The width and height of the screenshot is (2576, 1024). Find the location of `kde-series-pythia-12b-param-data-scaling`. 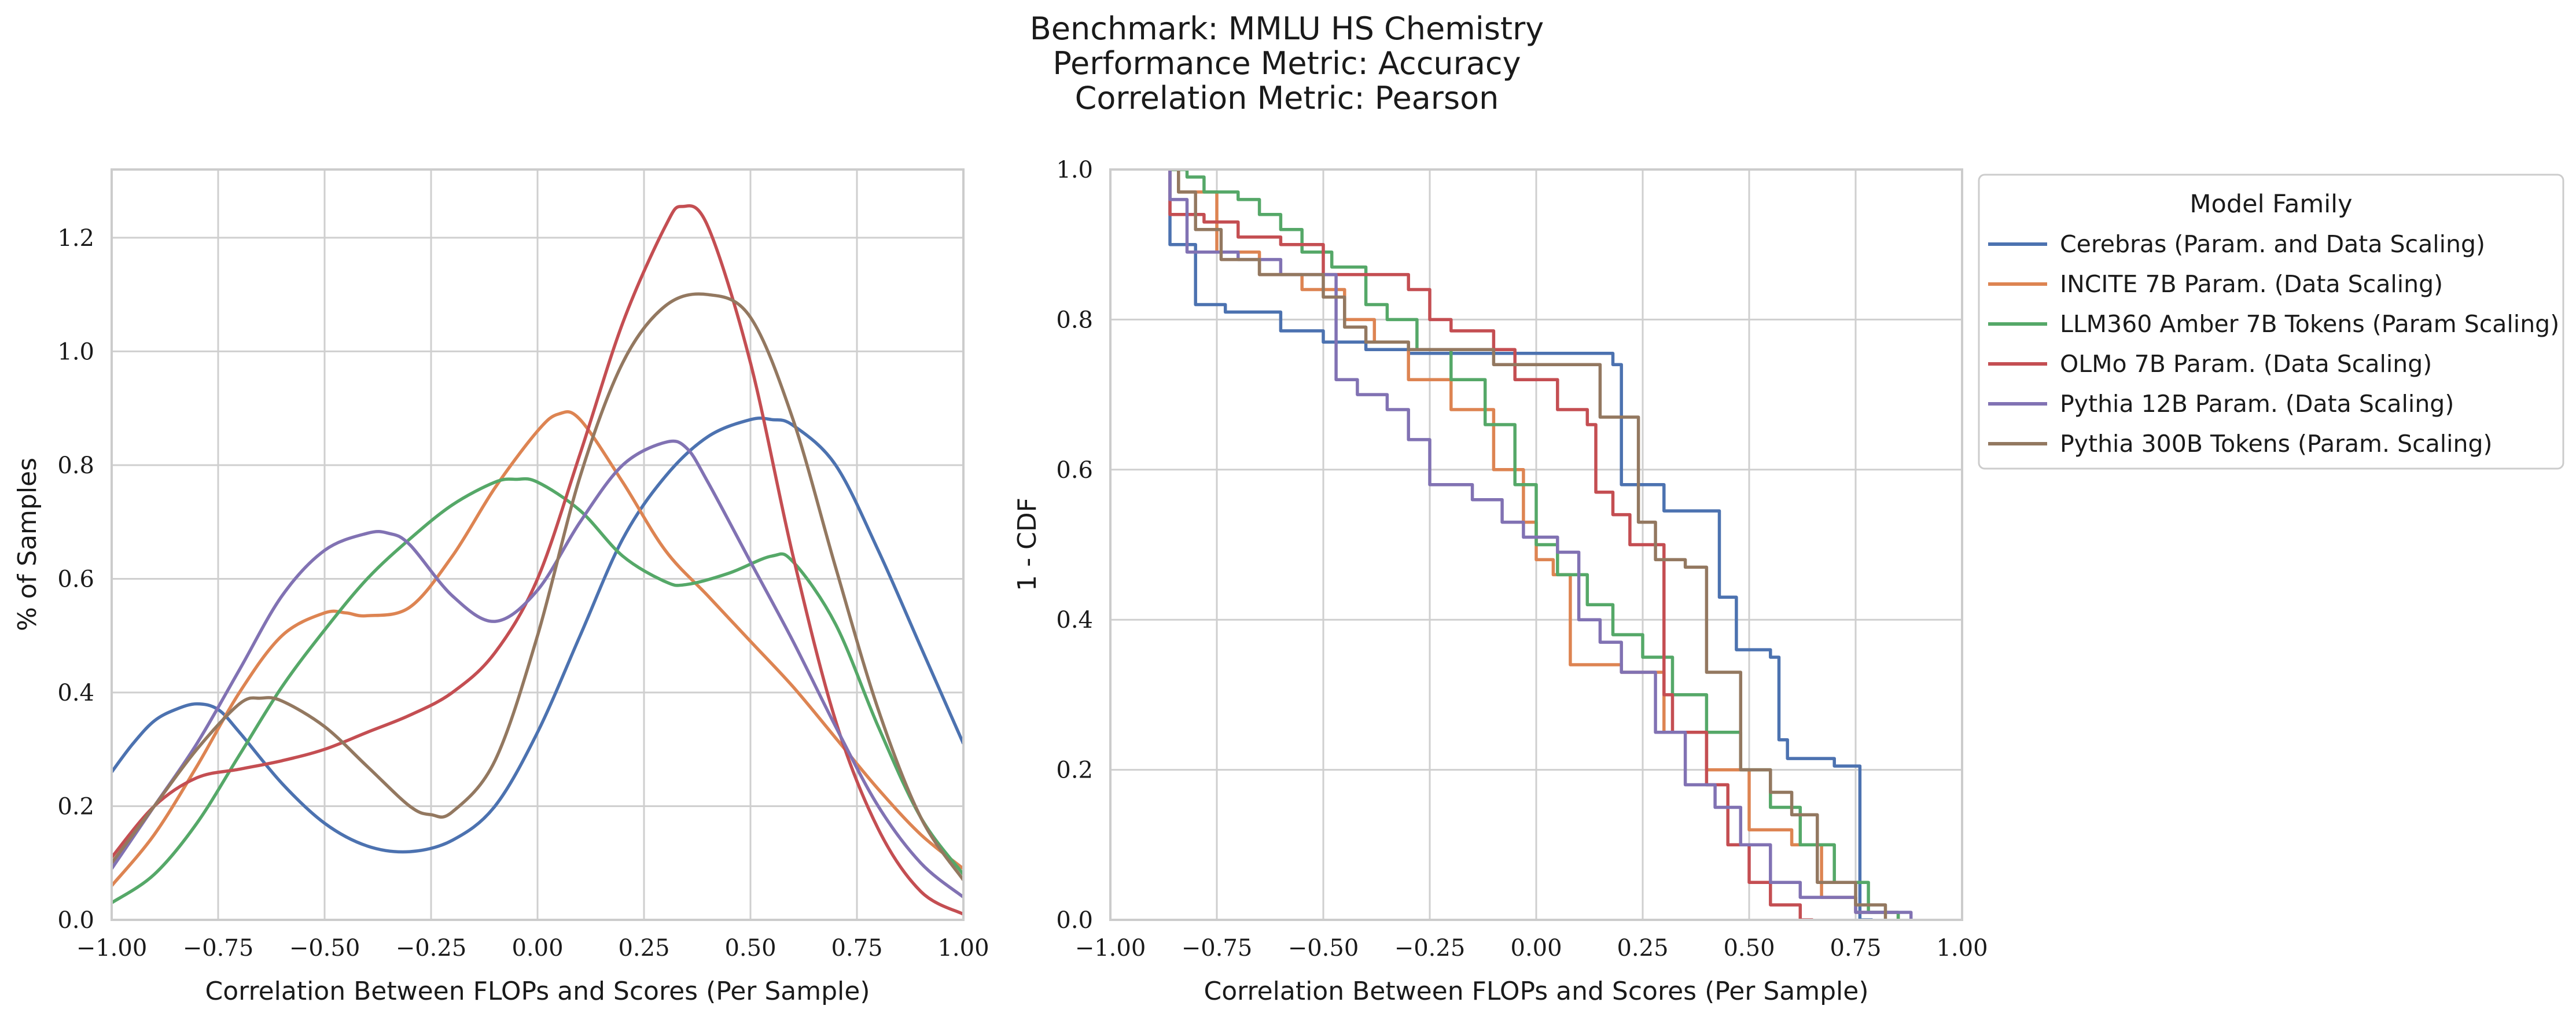

kde-series-pythia-12b-param-data-scaling is located at coordinates (537, 668).